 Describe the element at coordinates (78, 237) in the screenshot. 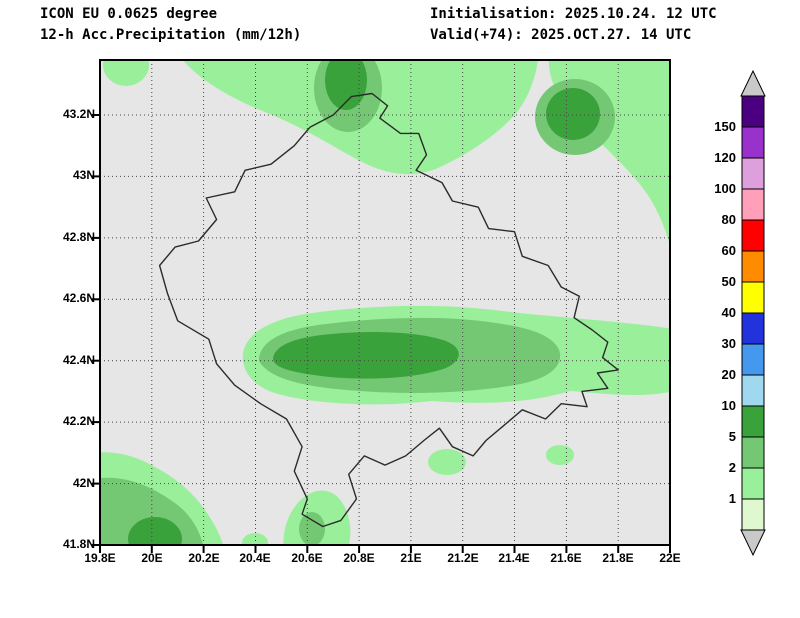

I see `y-tick-label: 42.8N` at that location.